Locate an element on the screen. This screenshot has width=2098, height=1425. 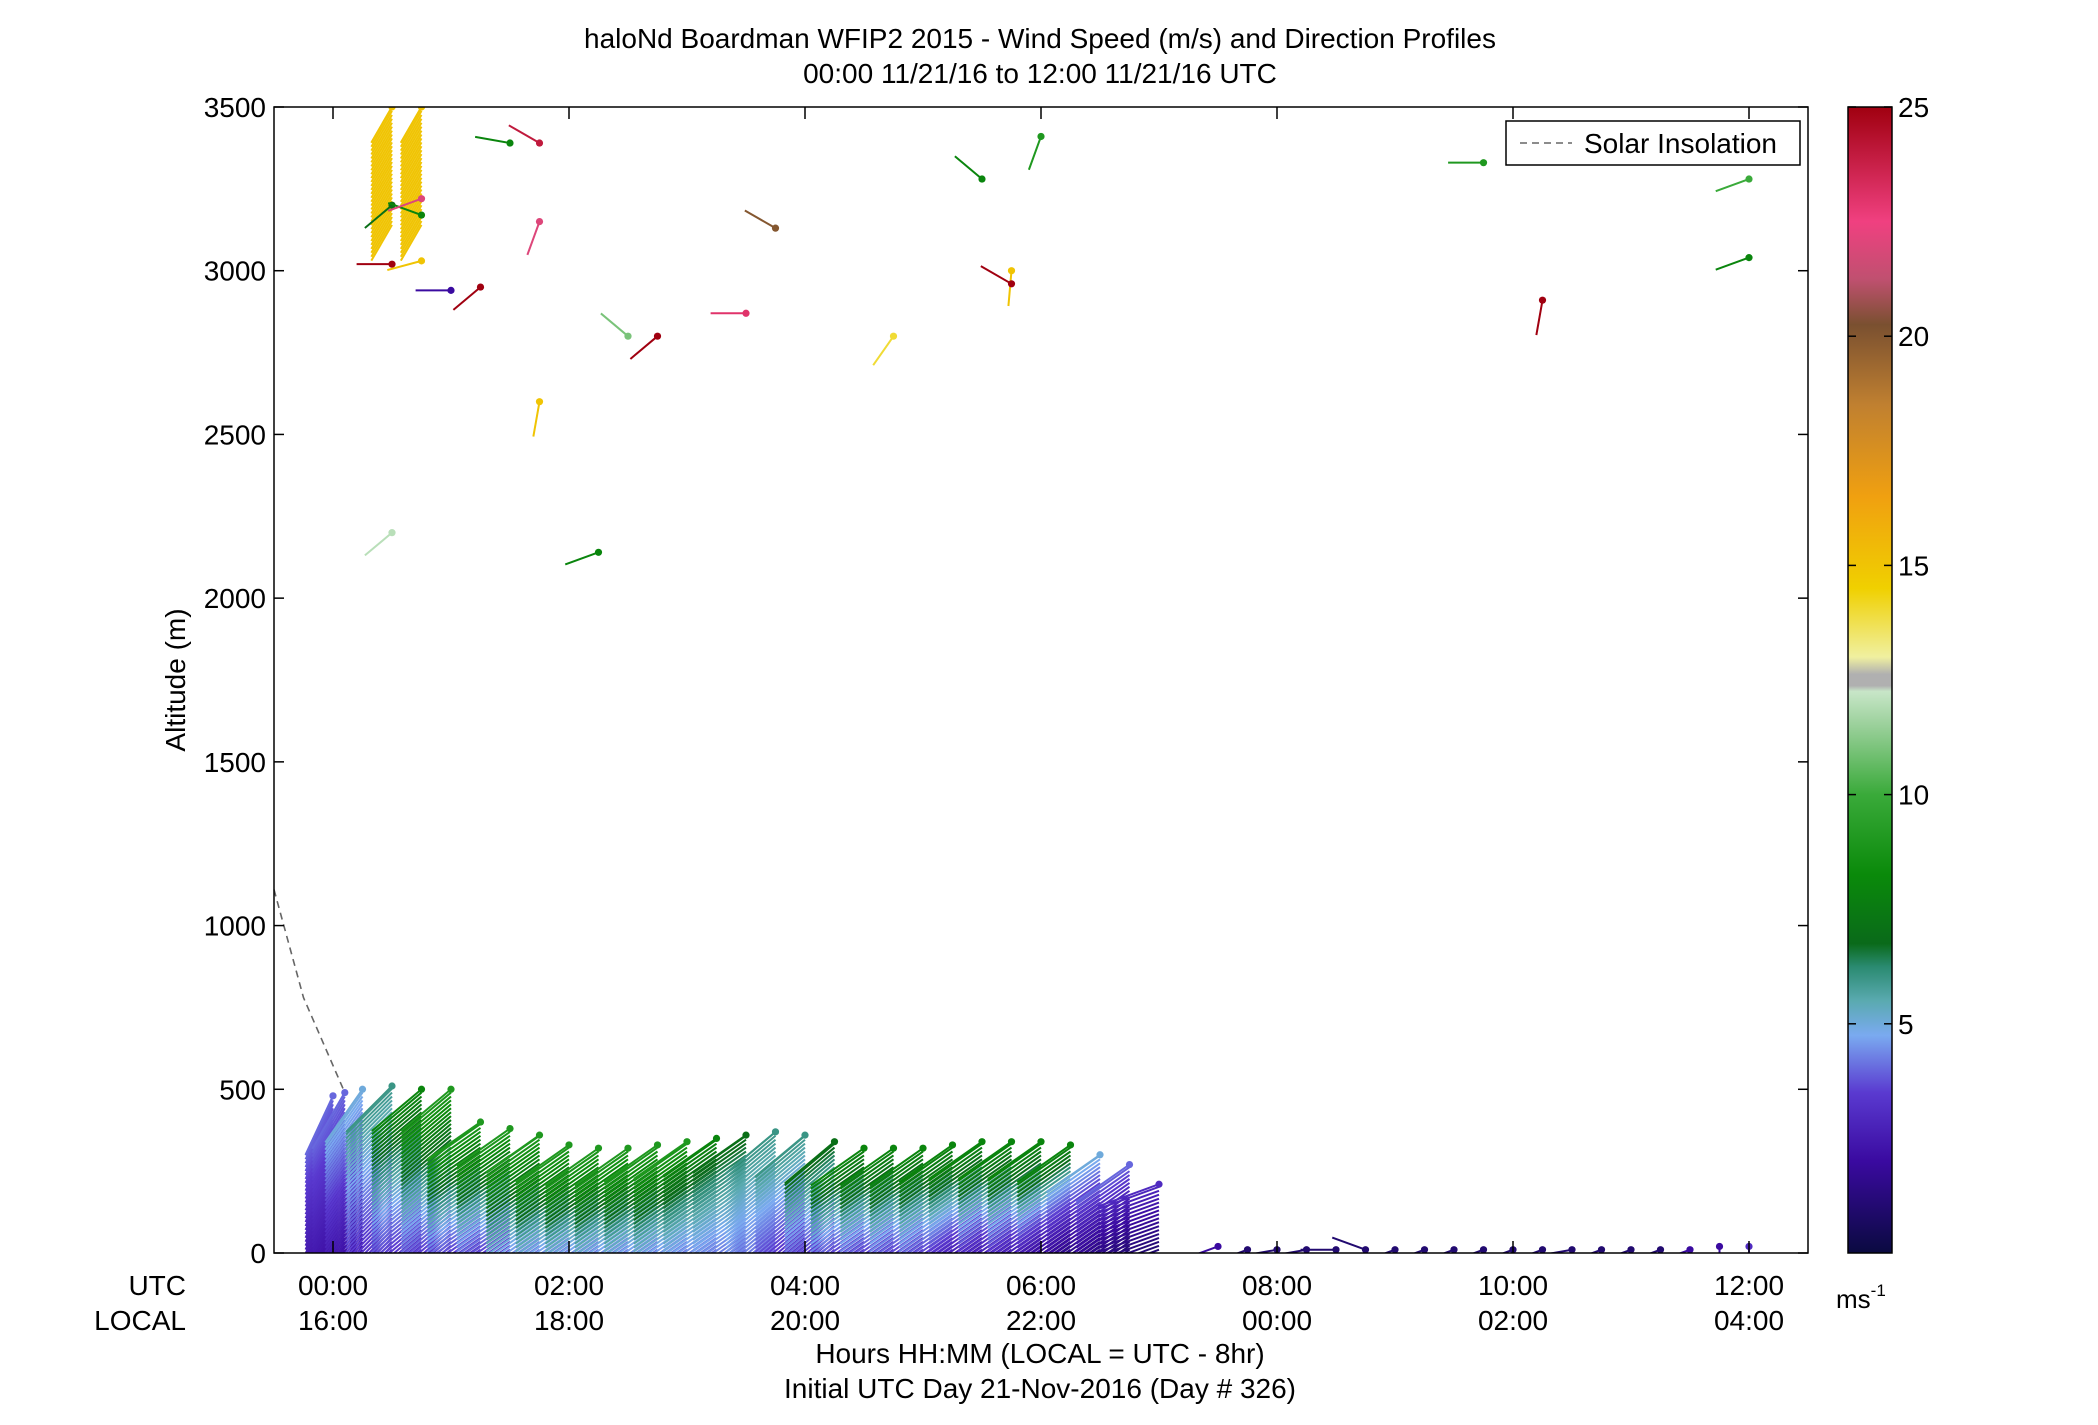
x-tick-label-local: 04:00 is located at coordinates (1749, 1320).